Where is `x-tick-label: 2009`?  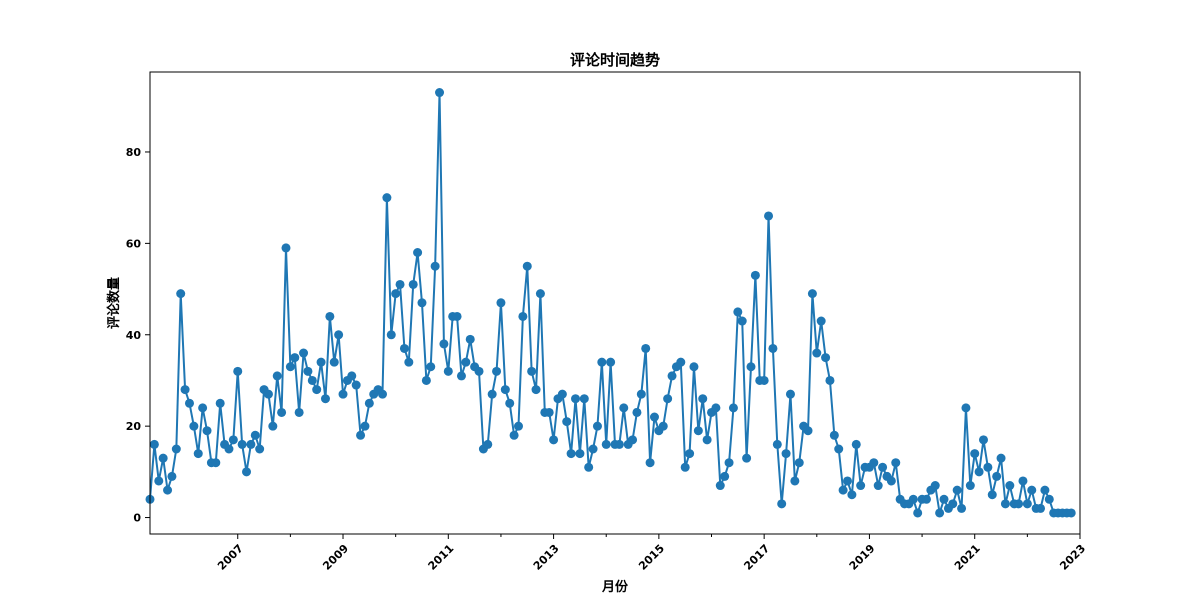
x-tick-label: 2009 is located at coordinates (335, 557).